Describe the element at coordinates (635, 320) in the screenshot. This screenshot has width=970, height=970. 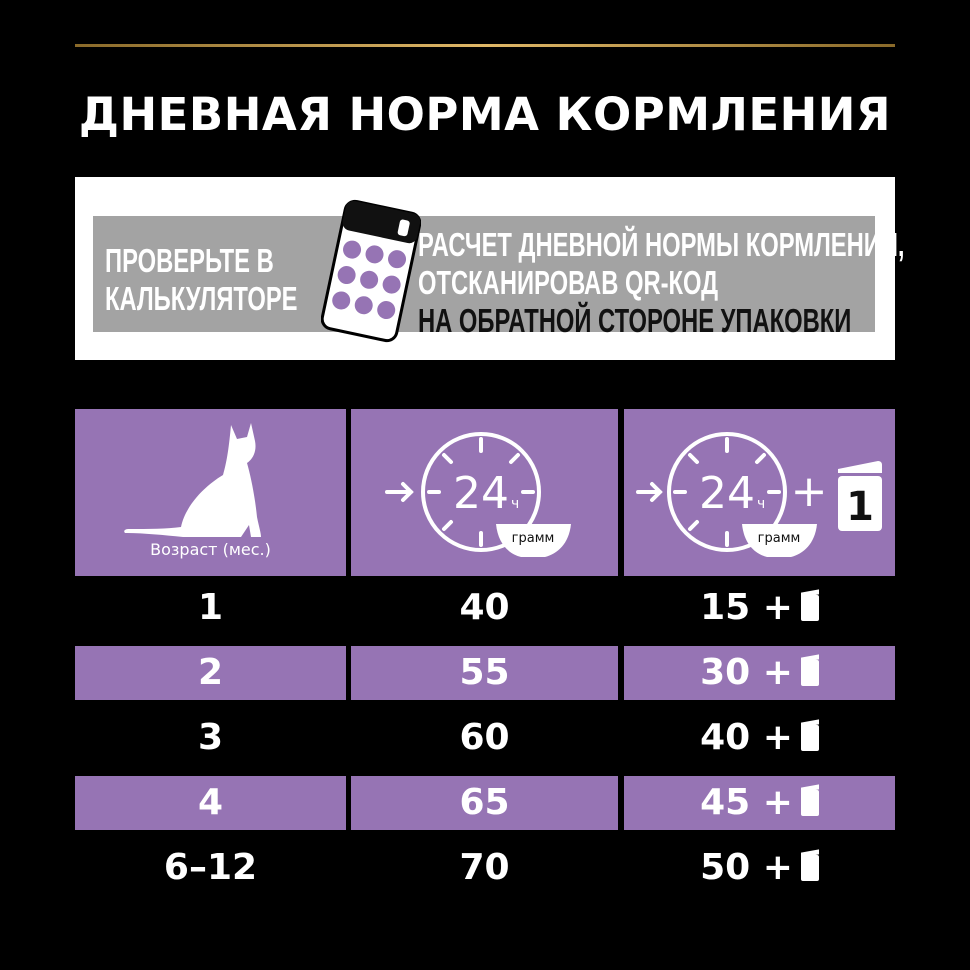
I see `banner-right-line: НА ОБРАТНОЙ СТОРОНЕ УПАКОВКИ` at that location.